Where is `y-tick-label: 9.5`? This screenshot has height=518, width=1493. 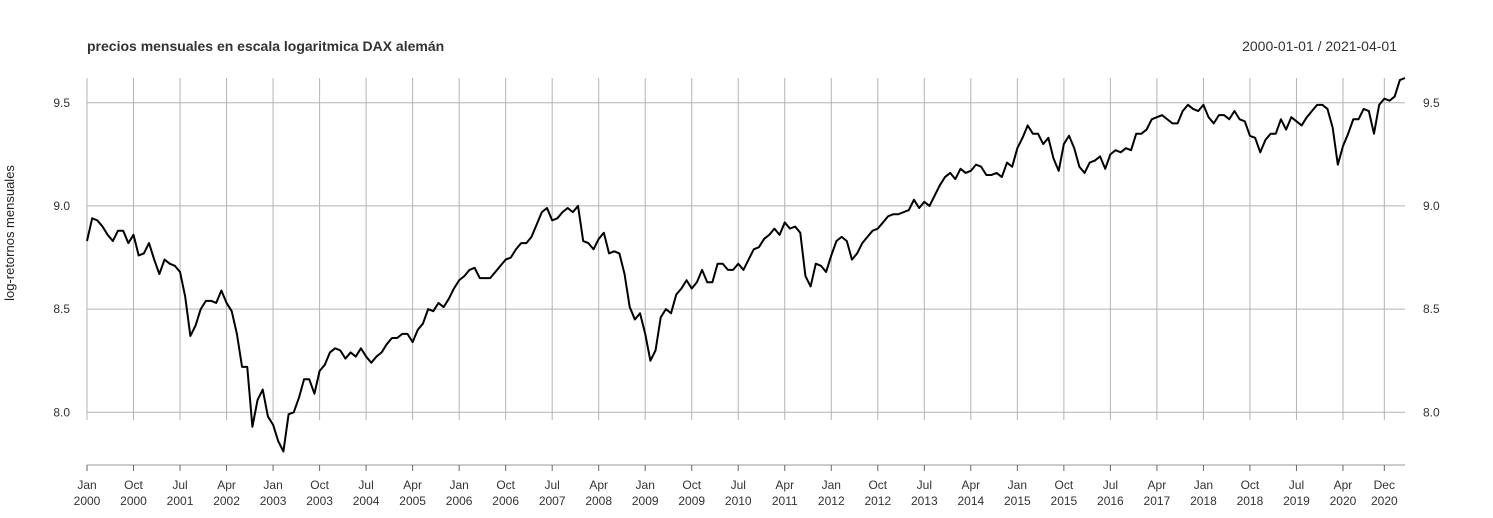 y-tick-label: 9.5 is located at coordinates (61, 103).